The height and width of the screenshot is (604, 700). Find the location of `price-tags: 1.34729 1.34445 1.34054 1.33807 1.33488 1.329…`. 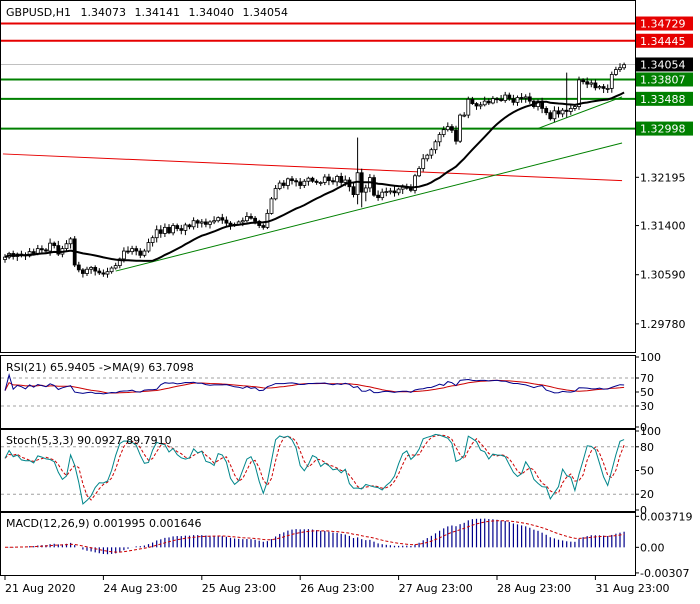

price-tags: 1.34729 1.34445 1.34054 1.33807 1.33488 1.329… is located at coordinates (664, 76).